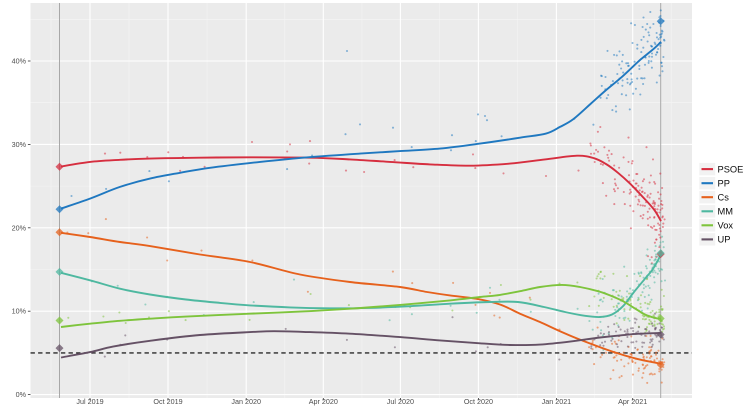 This screenshot has width=750, height=417. Describe the element at coordinates (89, 401) in the screenshot. I see `svg-text: Jul 2019` at that location.